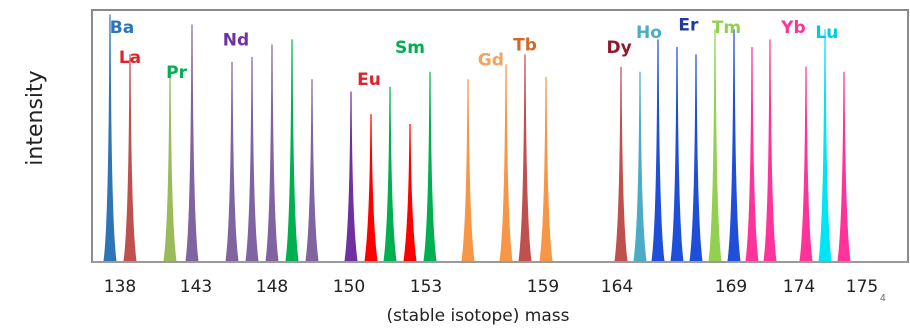  I want to click on x-tick-143: 143, so click(196, 287).